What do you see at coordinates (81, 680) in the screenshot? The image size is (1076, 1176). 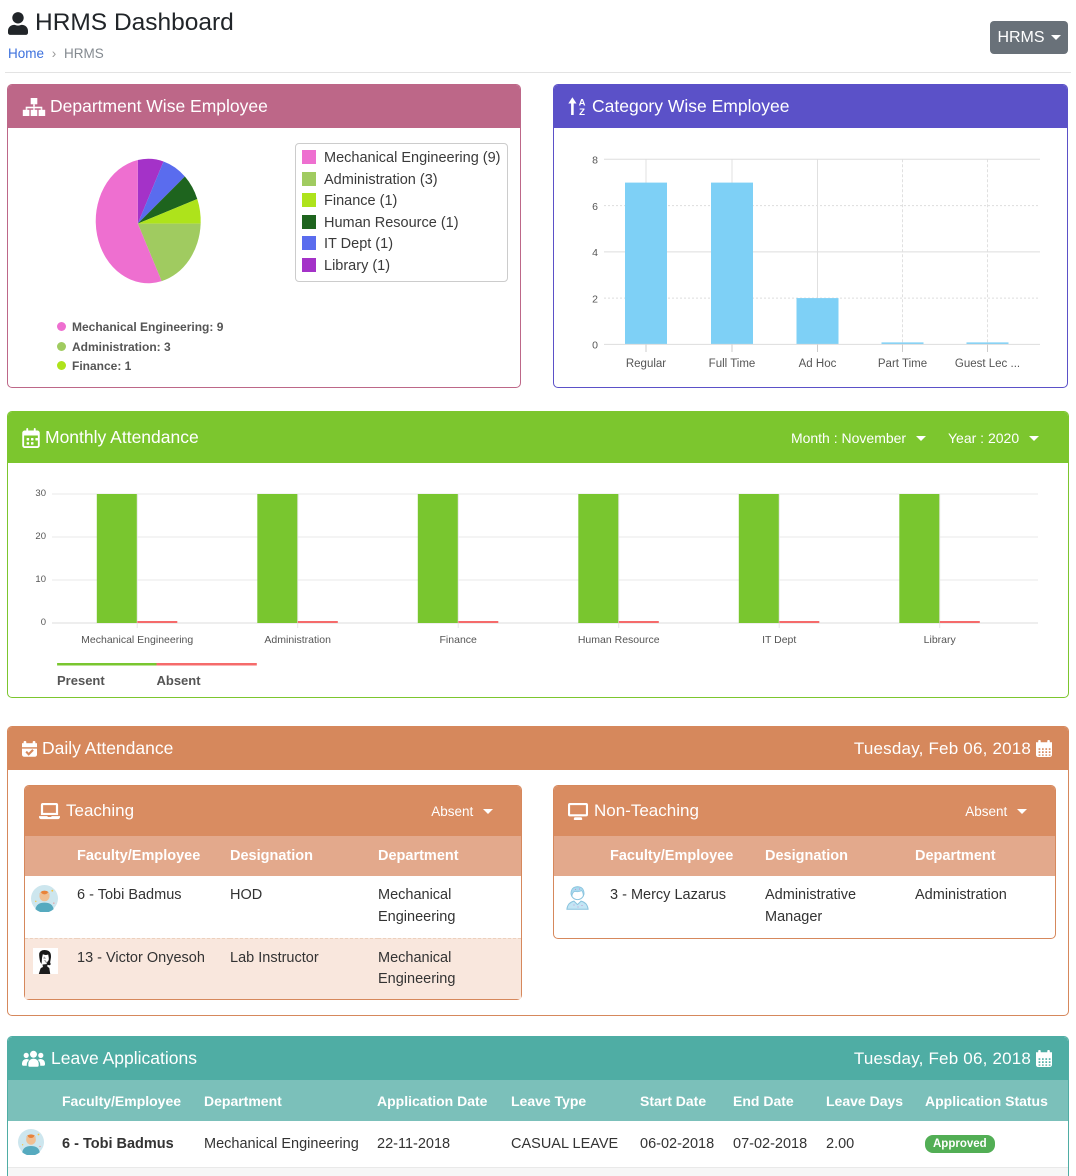 I see `svg-text: Present` at bounding box center [81, 680].